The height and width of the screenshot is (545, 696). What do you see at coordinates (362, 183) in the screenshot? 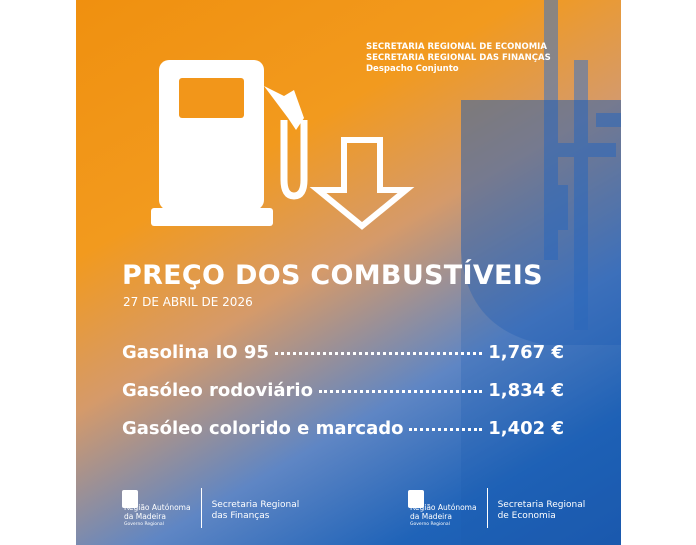
I see `down-arrow` at bounding box center [362, 183].